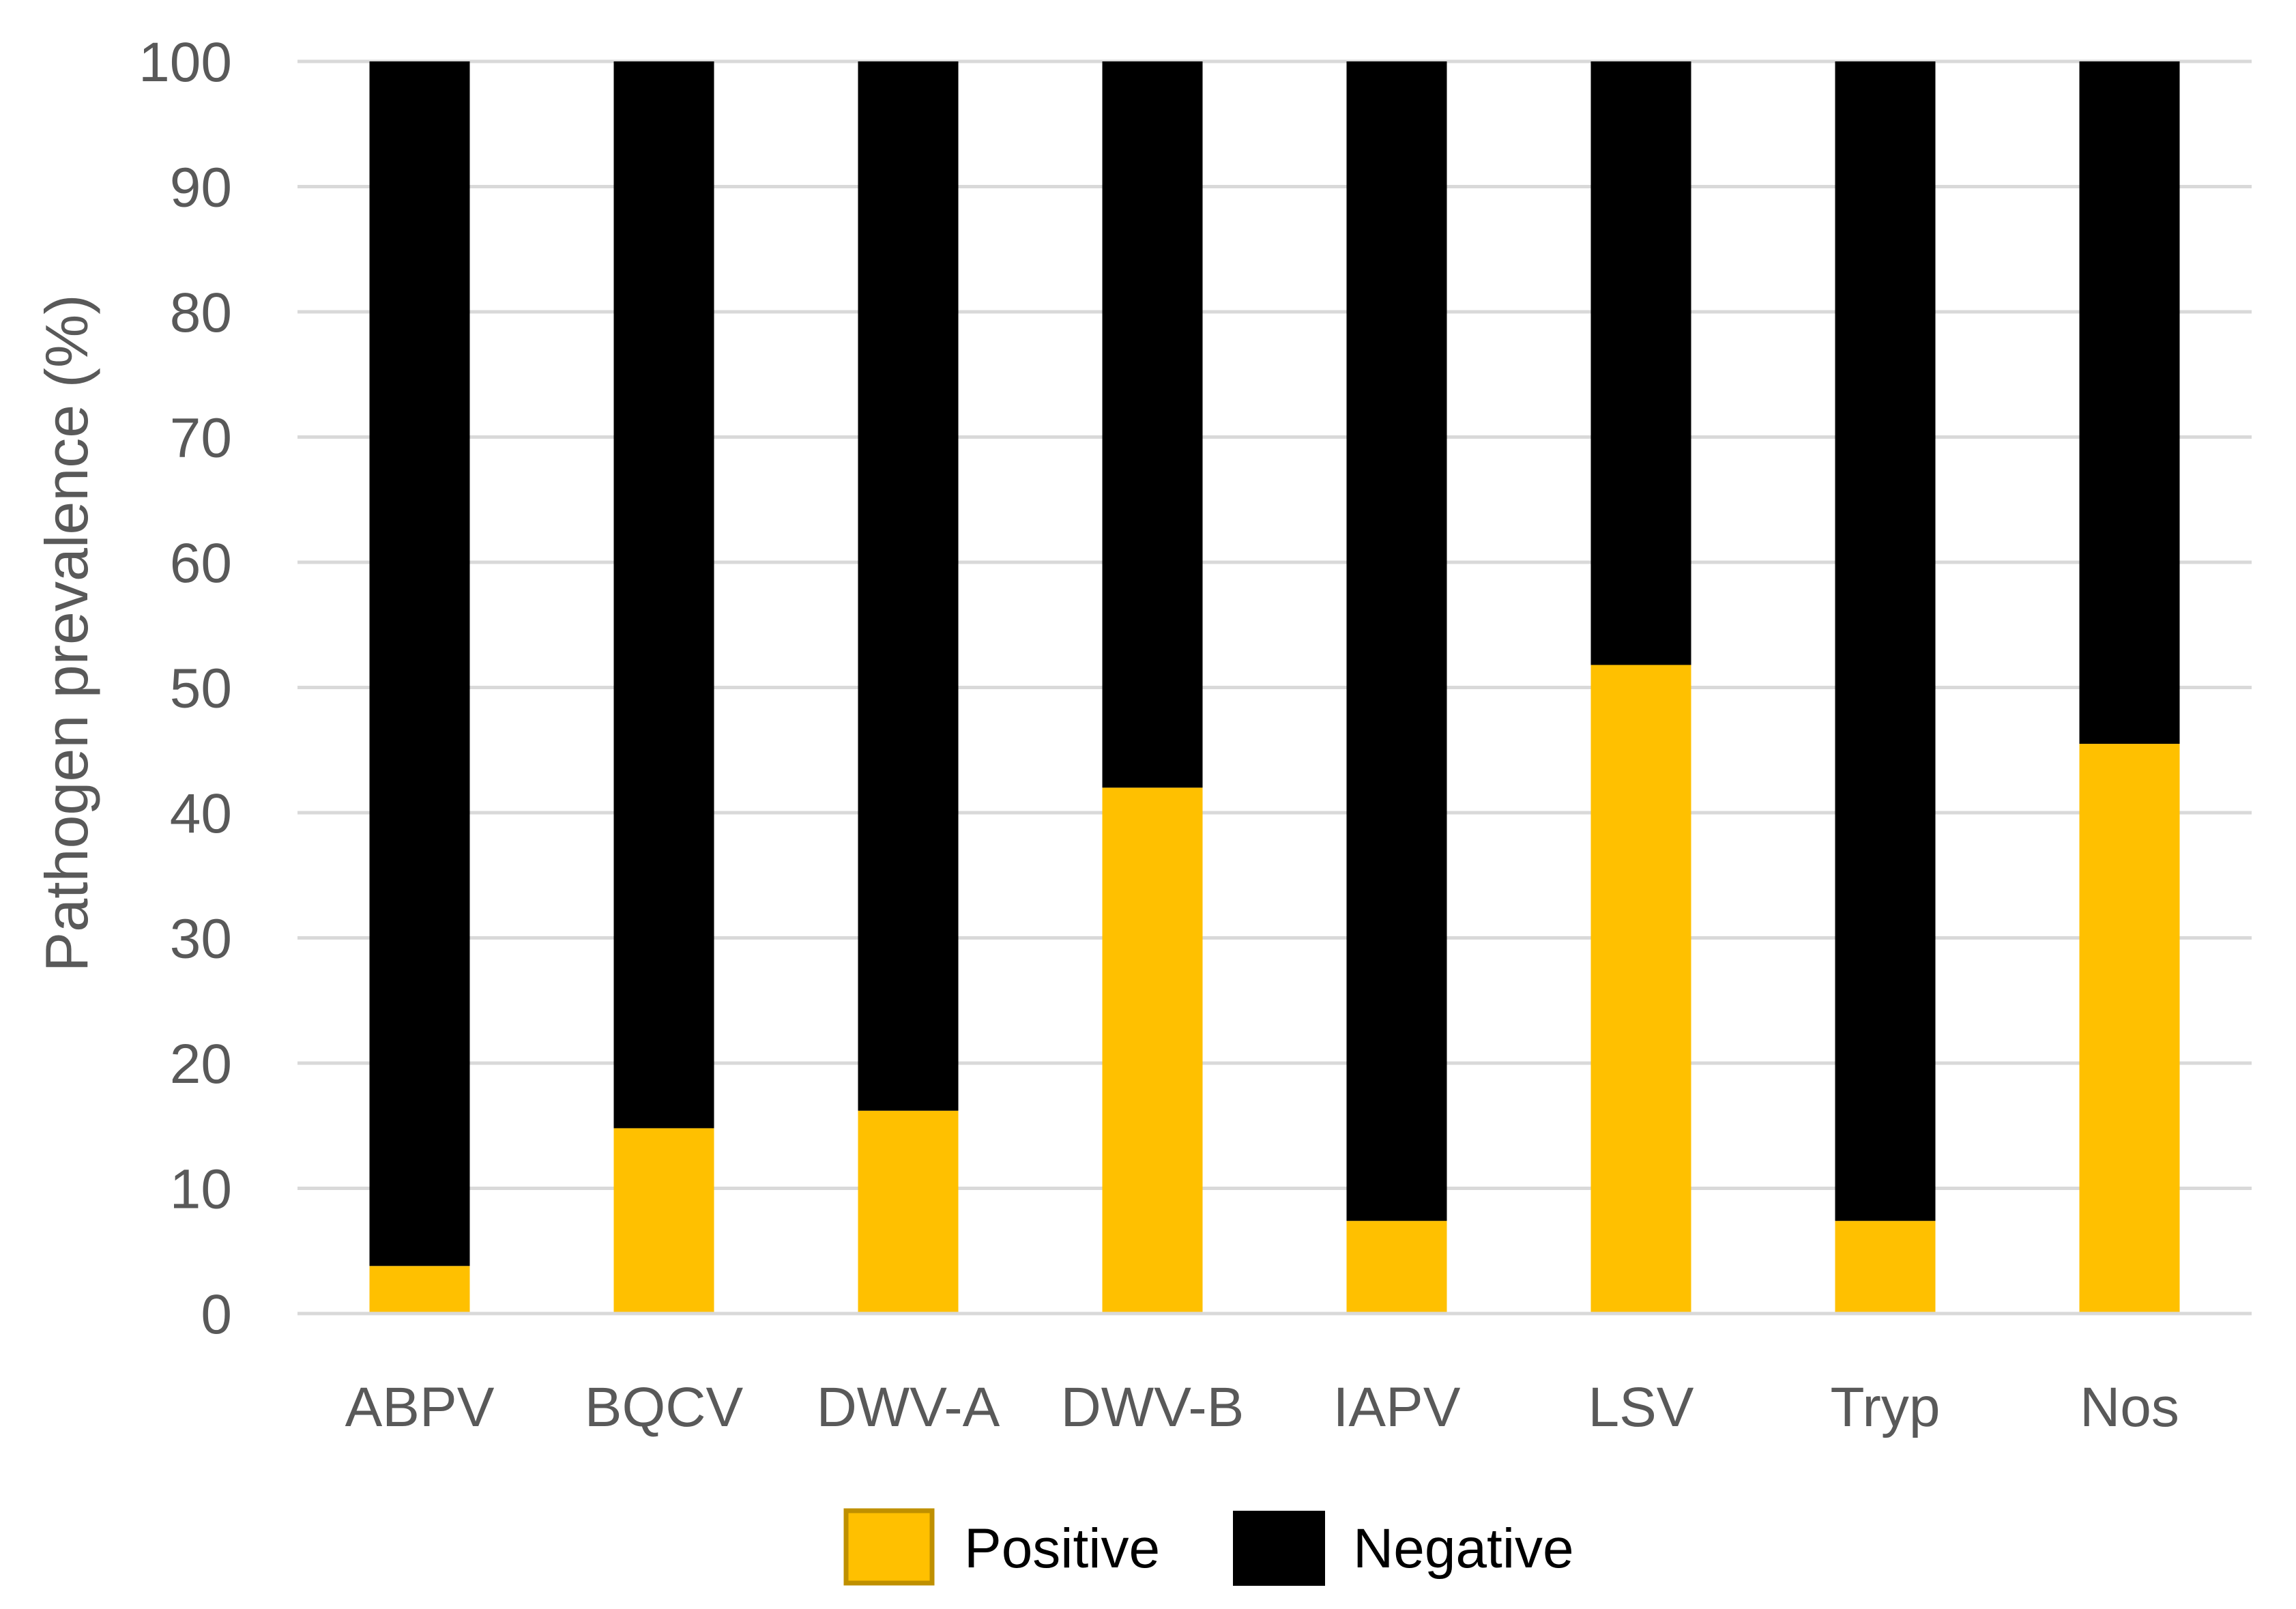 This screenshot has height=1609, width=2296. Describe the element at coordinates (201, 939) in the screenshot. I see `y-tick-label: 30` at that location.